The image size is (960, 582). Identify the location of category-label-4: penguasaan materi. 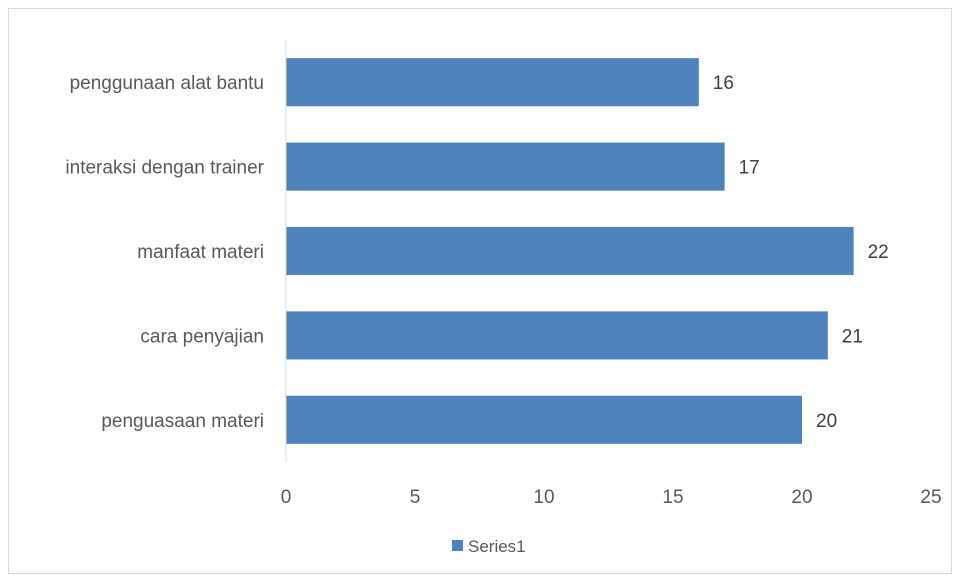
(182, 421).